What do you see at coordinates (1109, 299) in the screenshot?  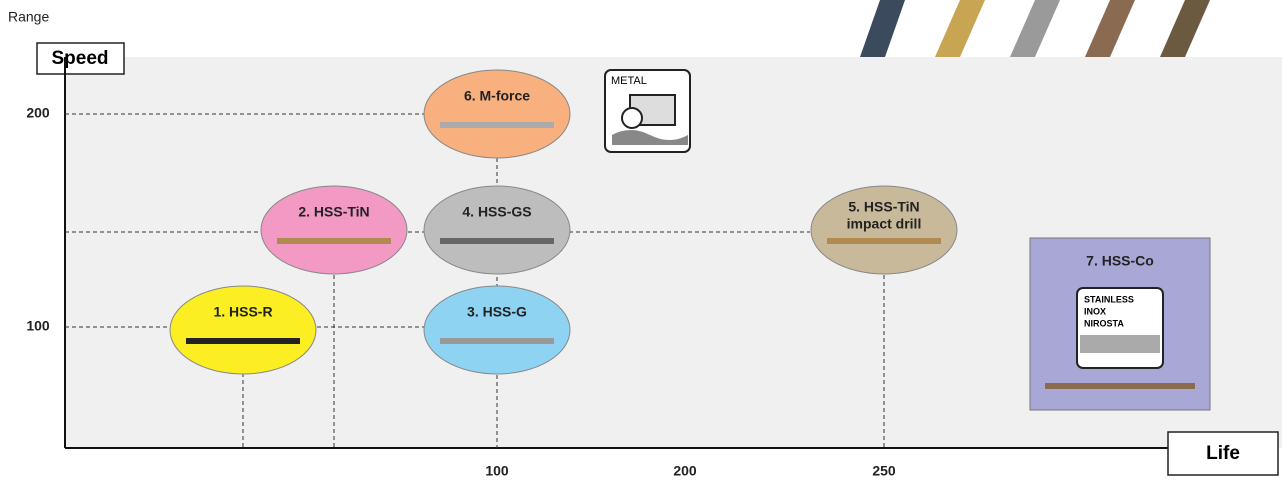 I see `svg-text: STAINLESS` at bounding box center [1109, 299].